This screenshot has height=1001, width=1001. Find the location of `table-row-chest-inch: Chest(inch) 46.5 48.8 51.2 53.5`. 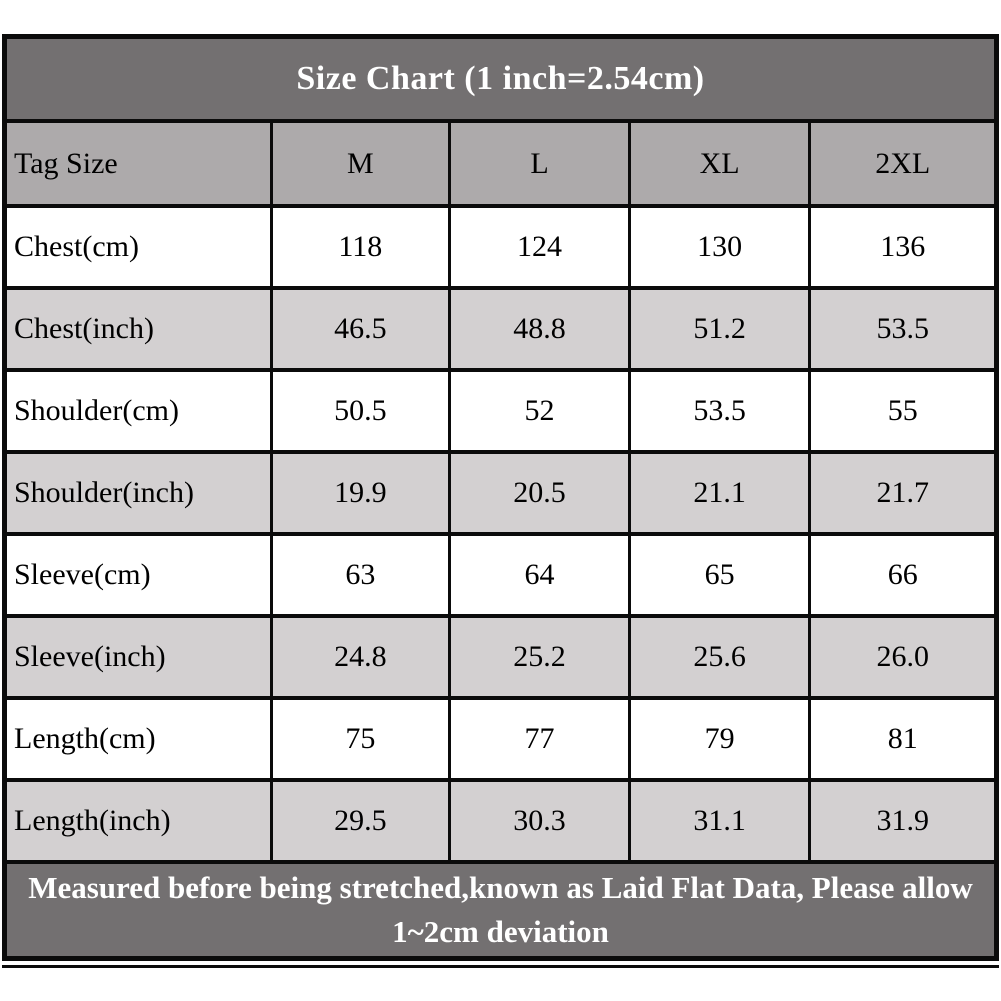

table-row-chest-inch: Chest(inch) 46.5 48.8 51.2 53.5 is located at coordinates (500, 327).